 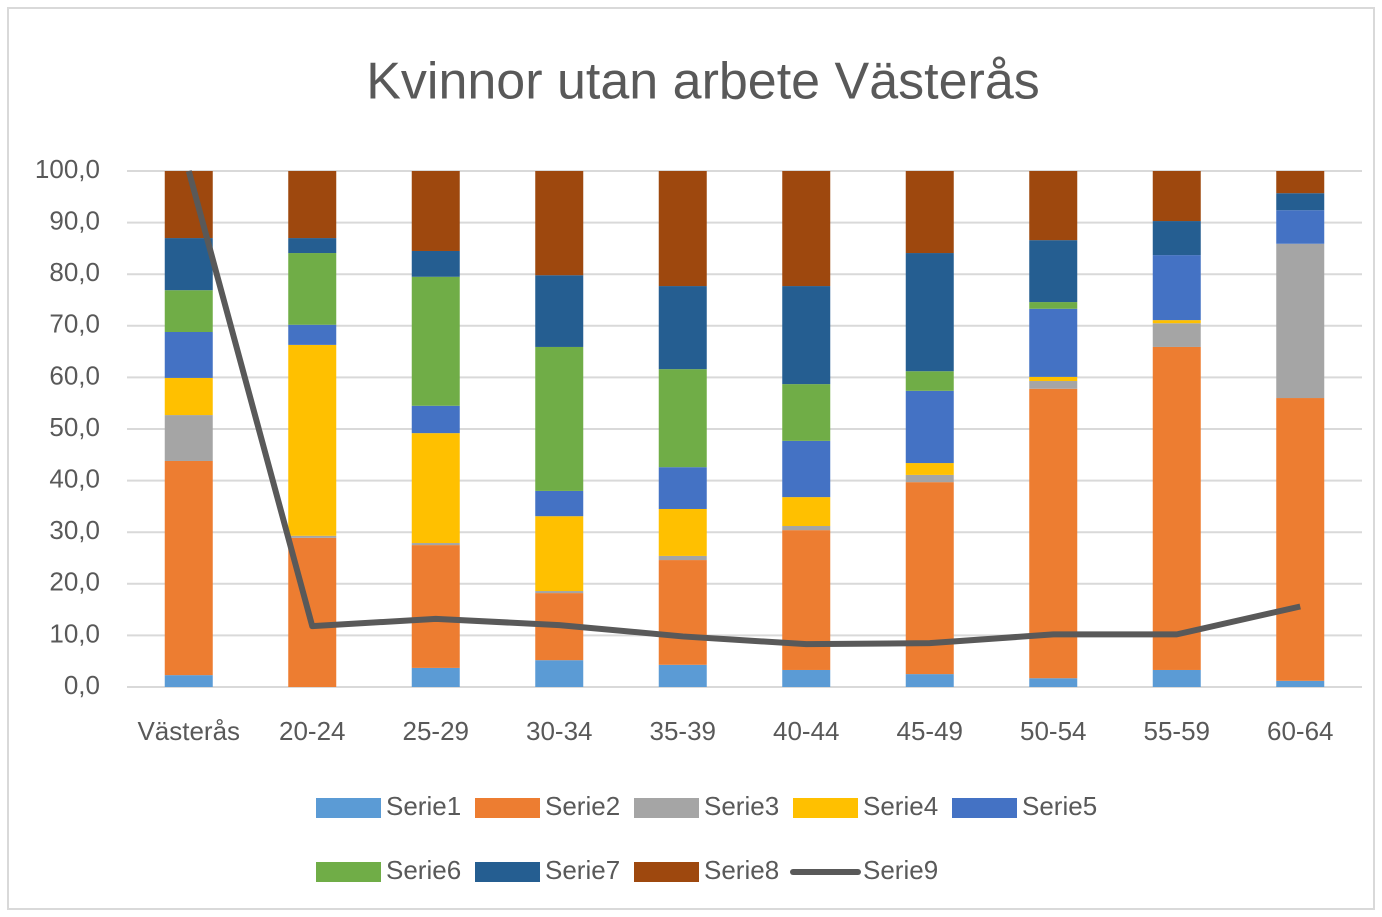 What do you see at coordinates (74, 633) in the screenshot?
I see `y-tick-label: 10,0` at bounding box center [74, 633].